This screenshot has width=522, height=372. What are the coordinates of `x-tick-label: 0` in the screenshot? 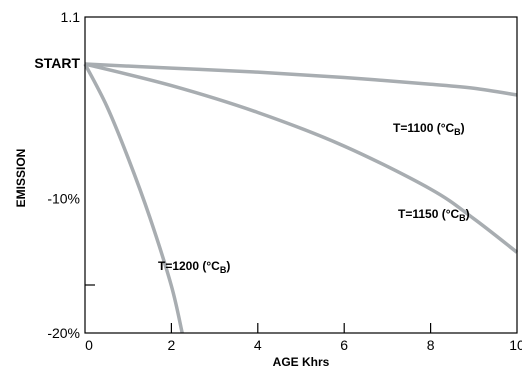 It's located at (89, 345).